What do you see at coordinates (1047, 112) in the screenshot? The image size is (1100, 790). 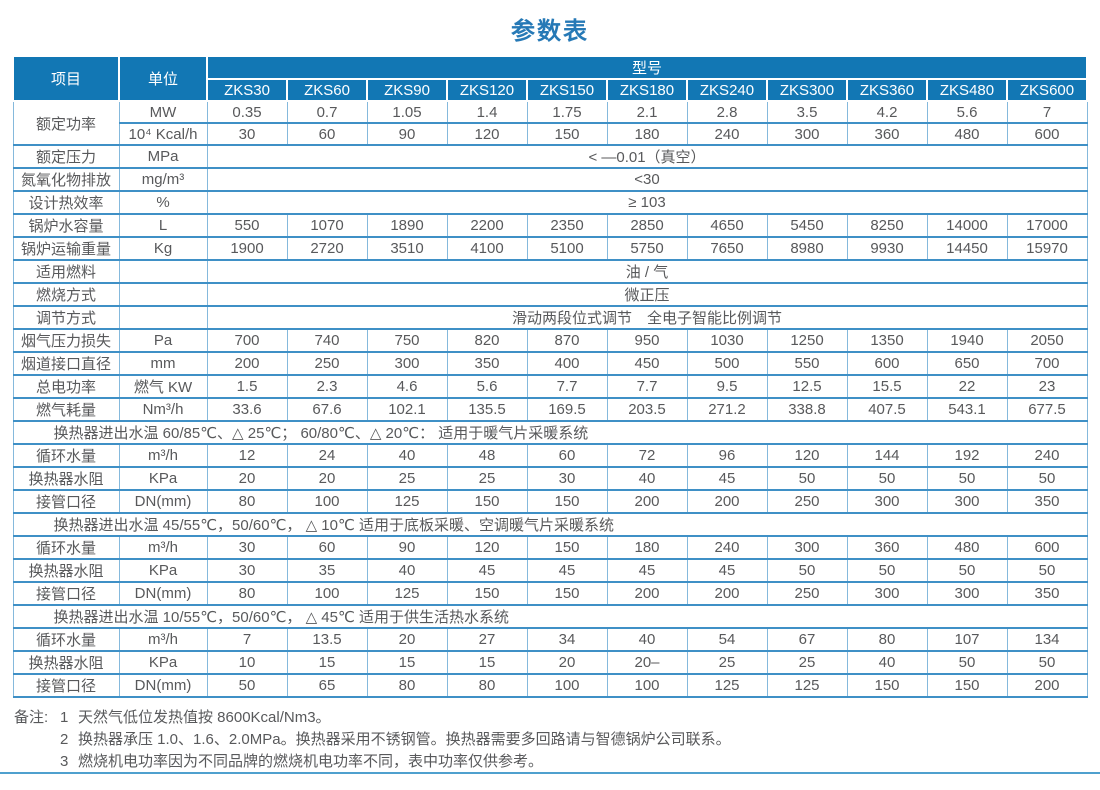 I see `value-cell: 7` at bounding box center [1047, 112].